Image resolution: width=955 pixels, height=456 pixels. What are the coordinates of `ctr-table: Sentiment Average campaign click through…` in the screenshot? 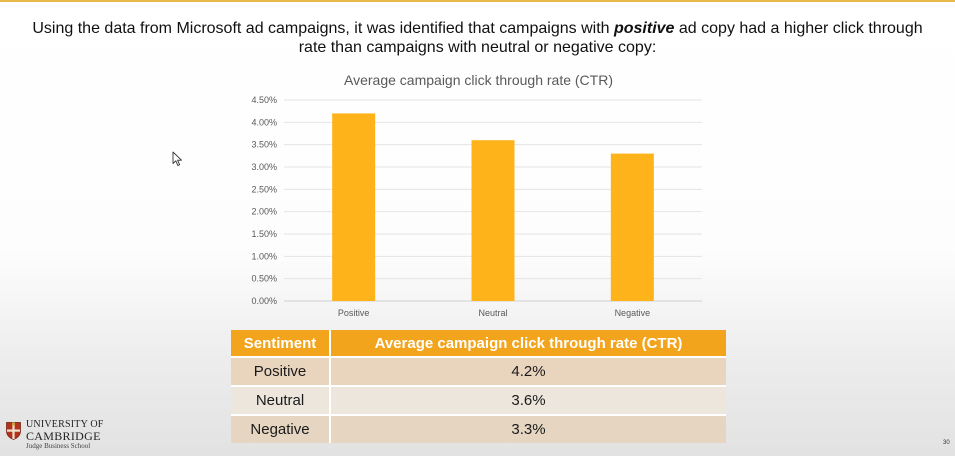 It's located at (478, 386).